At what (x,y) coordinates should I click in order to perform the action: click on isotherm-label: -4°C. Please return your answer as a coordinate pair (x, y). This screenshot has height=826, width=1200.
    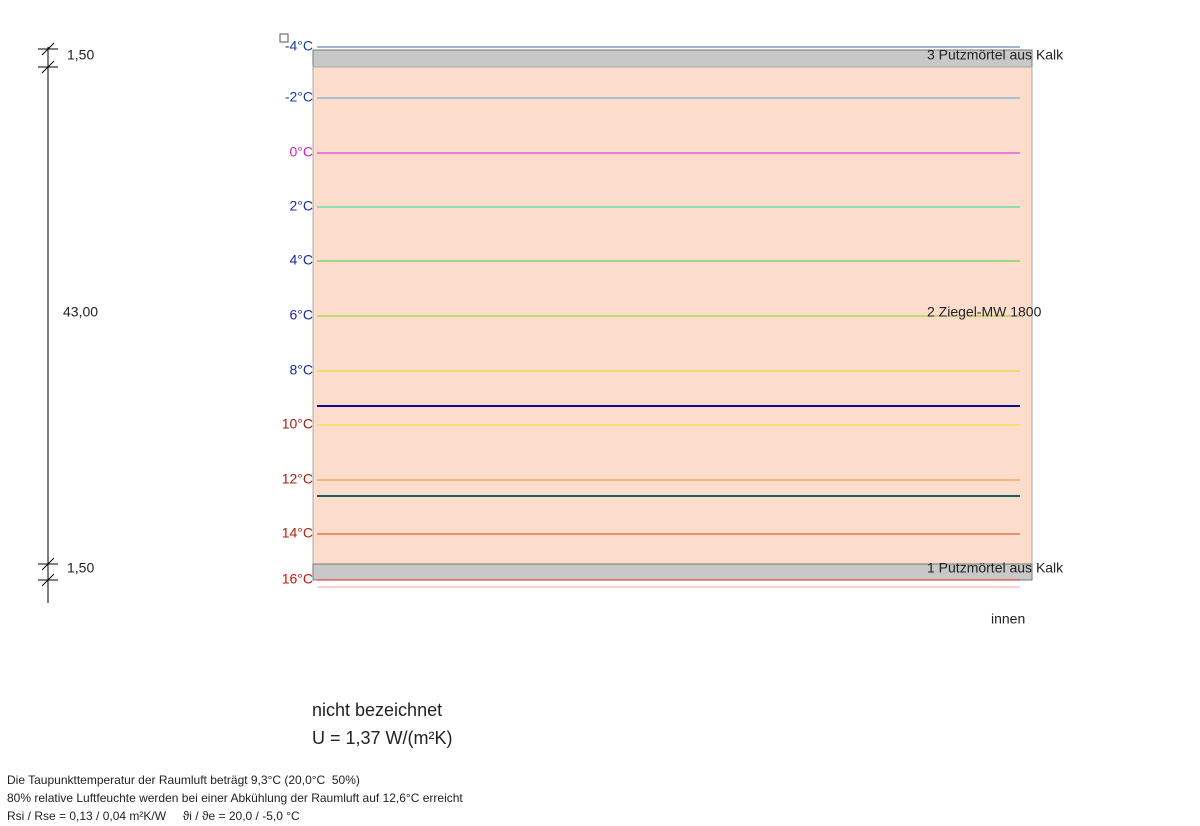
    Looking at the image, I should click on (299, 46).